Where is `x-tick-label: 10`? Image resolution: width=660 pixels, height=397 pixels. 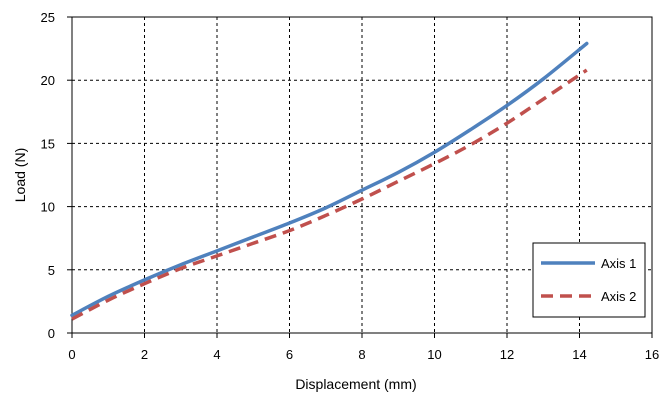
x-tick-label: 10 is located at coordinates (434, 354).